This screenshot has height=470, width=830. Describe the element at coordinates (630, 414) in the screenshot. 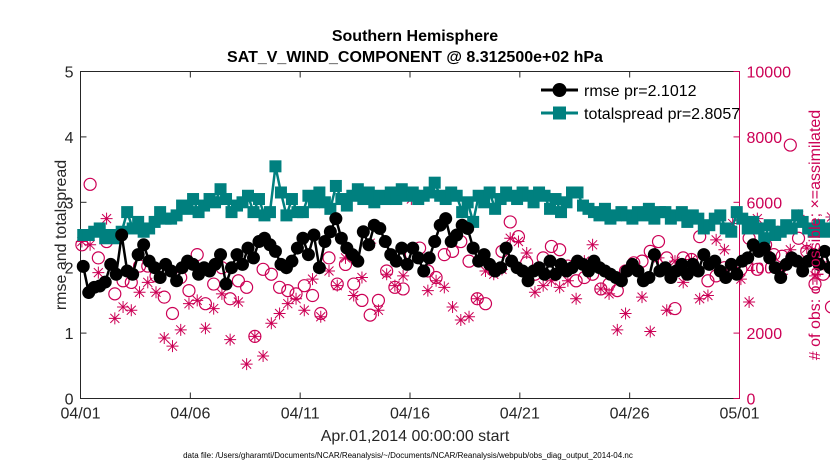

I see `x-tick-label: 04/26` at that location.